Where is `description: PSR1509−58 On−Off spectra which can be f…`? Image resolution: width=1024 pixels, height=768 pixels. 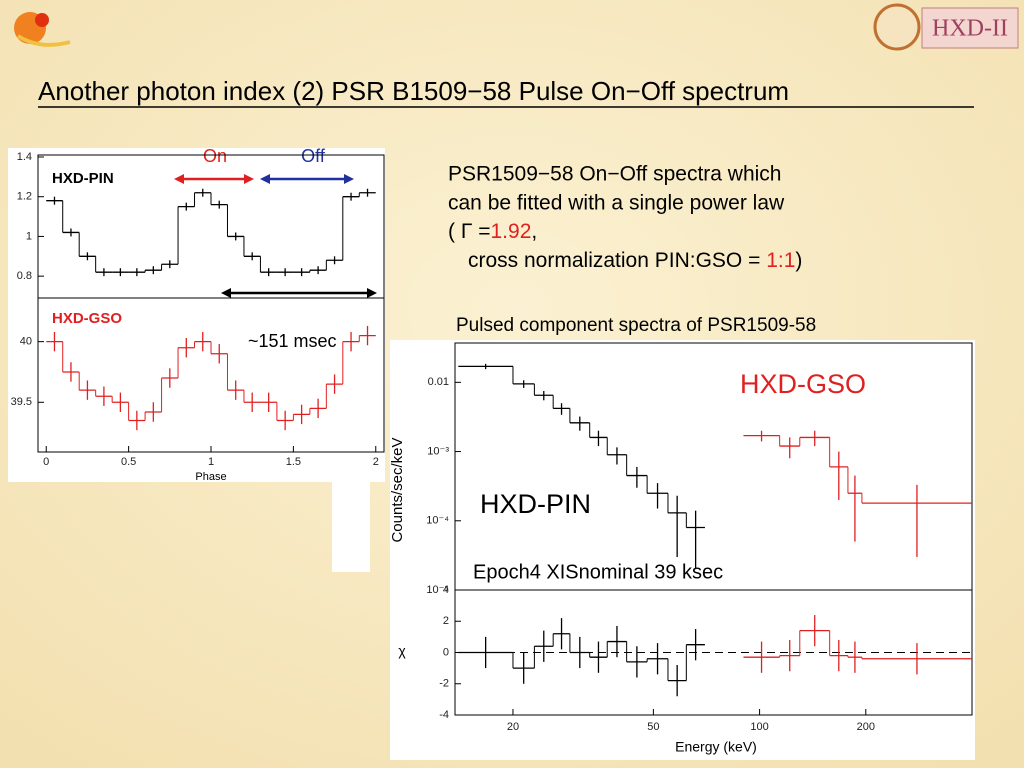
description: PSR1509−58 On−Off spectra which can be f… is located at coordinates (625, 217).